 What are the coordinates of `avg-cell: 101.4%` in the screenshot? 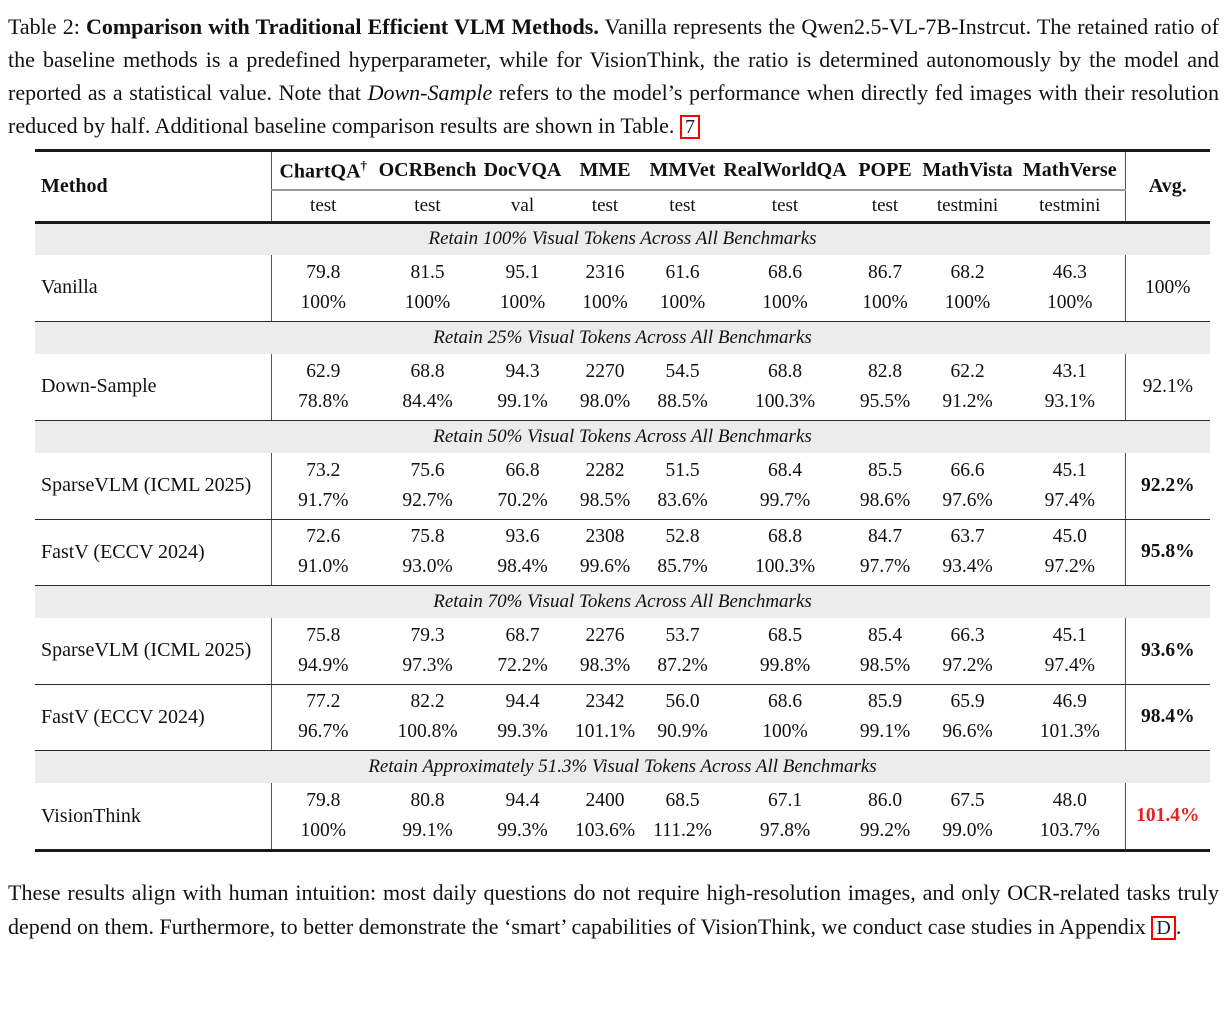 It's located at (1167, 816).